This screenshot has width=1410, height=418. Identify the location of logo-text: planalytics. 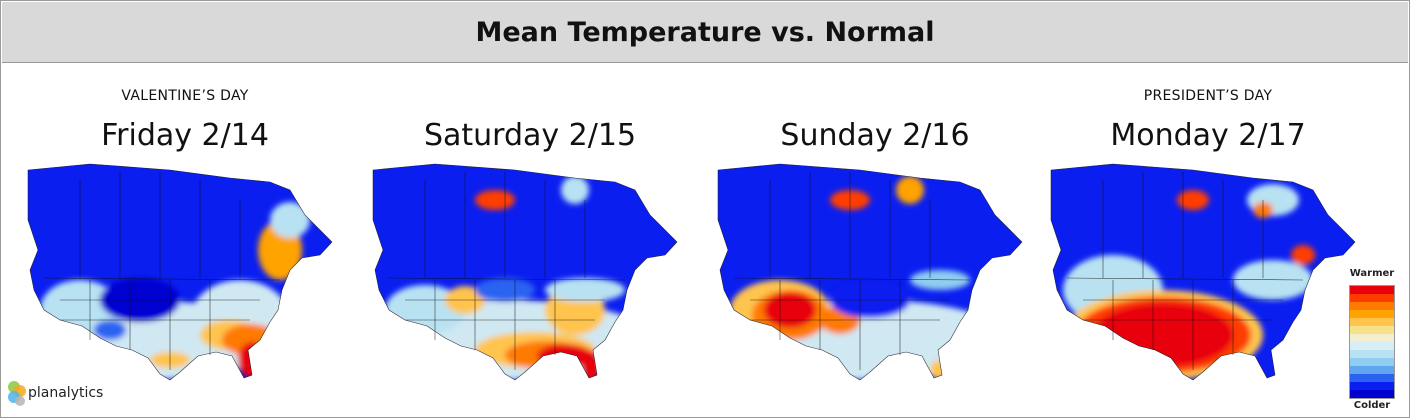
(66, 393).